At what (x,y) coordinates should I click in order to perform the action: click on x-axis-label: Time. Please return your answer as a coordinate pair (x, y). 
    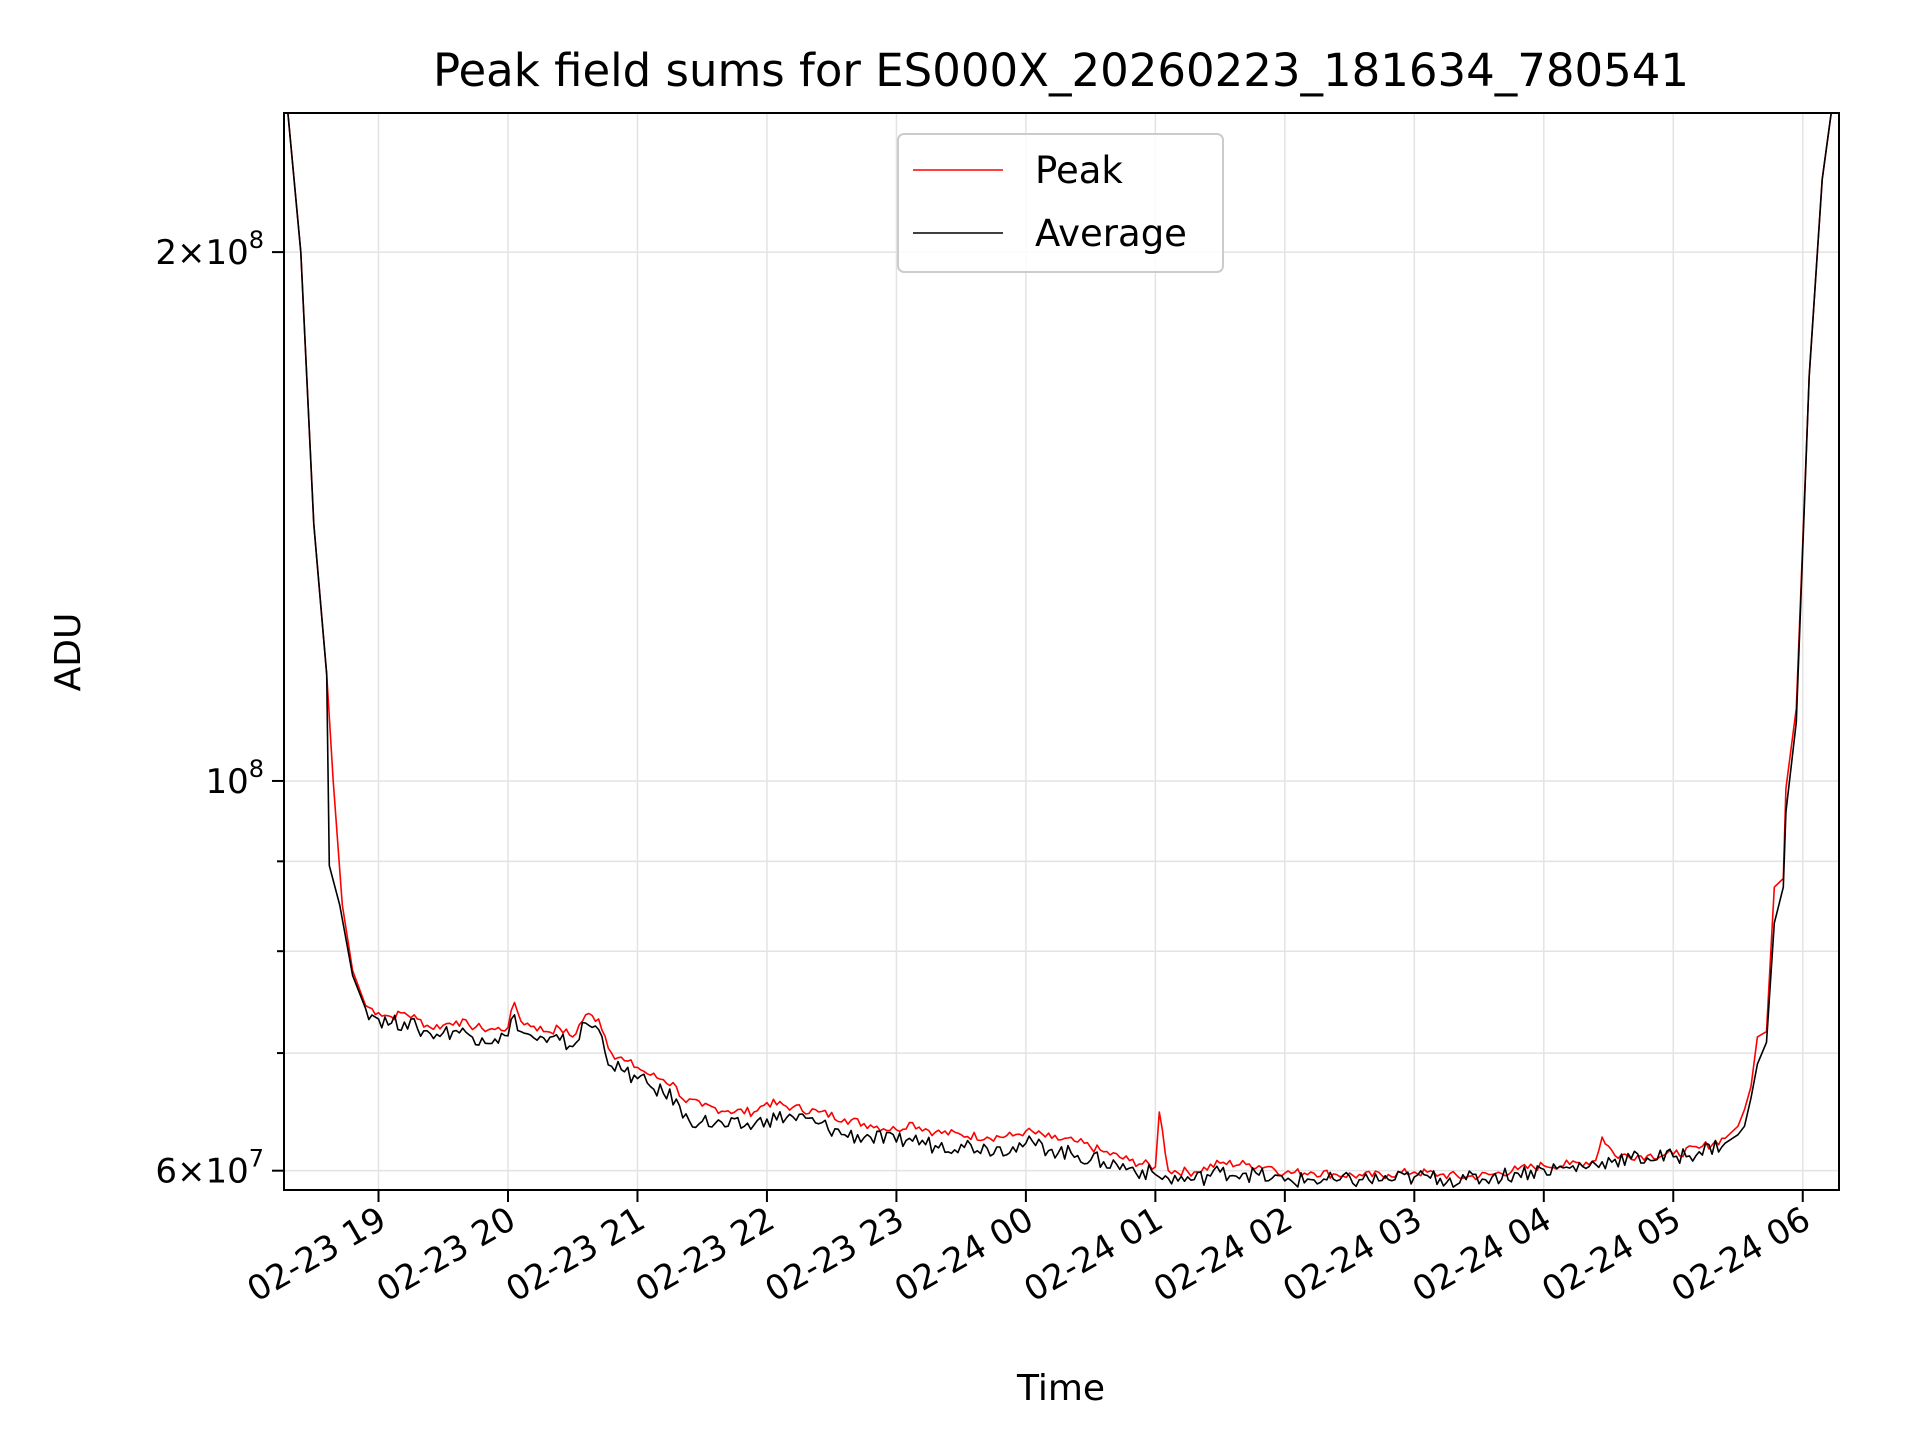
    Looking at the image, I should click on (1060, 1388).